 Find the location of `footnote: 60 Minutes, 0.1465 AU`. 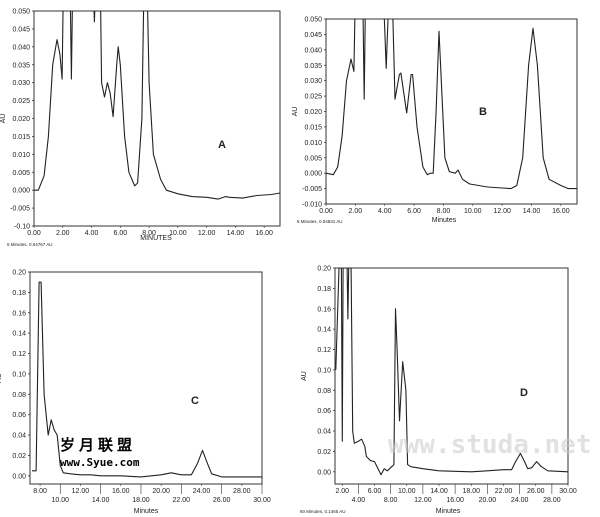

footnote: 60 Minutes, 0.1465 AU is located at coordinates (323, 511).